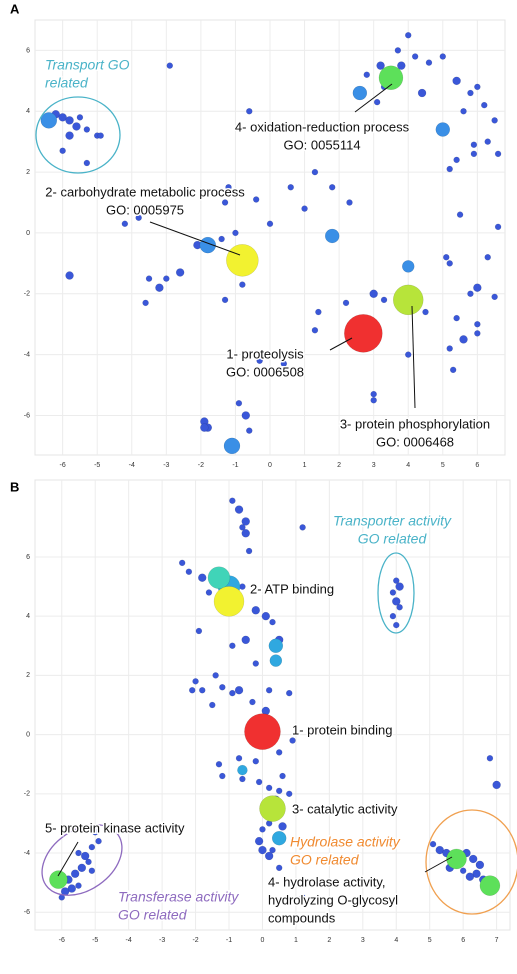 Image resolution: width=517 pixels, height=974 pixels. I want to click on x-tick-label: -5, so click(97, 465).